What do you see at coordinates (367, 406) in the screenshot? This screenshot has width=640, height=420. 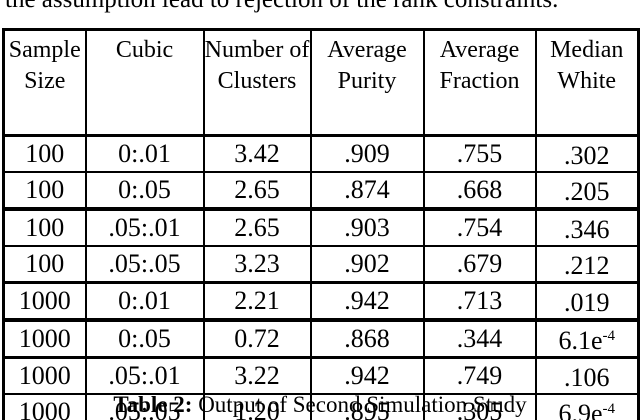 I see `cell-purity: .895` at bounding box center [367, 406].